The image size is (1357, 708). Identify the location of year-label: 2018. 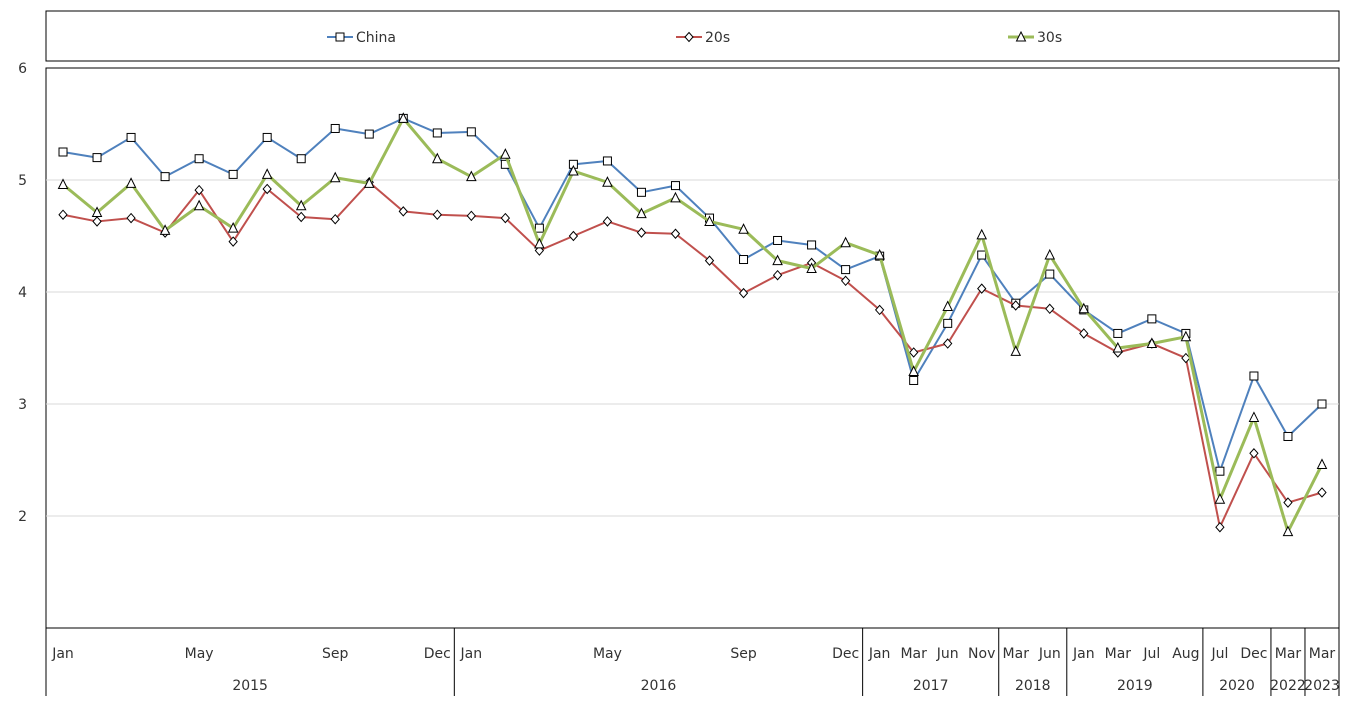
(1033, 686).